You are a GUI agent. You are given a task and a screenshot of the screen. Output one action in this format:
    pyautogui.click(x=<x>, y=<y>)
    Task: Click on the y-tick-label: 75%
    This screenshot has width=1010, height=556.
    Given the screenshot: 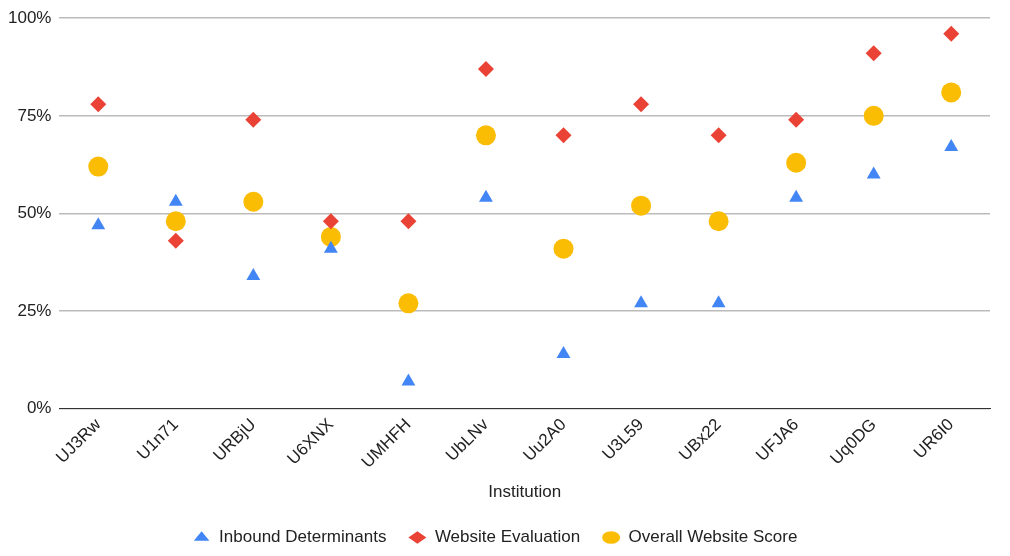 What is the action you would take?
    pyautogui.click(x=34, y=115)
    